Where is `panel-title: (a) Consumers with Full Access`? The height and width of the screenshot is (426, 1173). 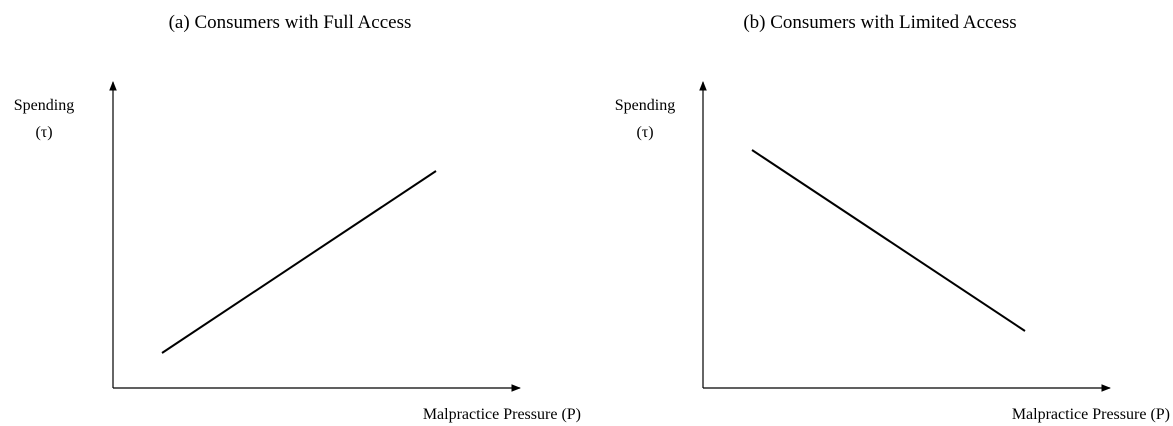
panel-title: (a) Consumers with Full Access is located at coordinates (290, 22).